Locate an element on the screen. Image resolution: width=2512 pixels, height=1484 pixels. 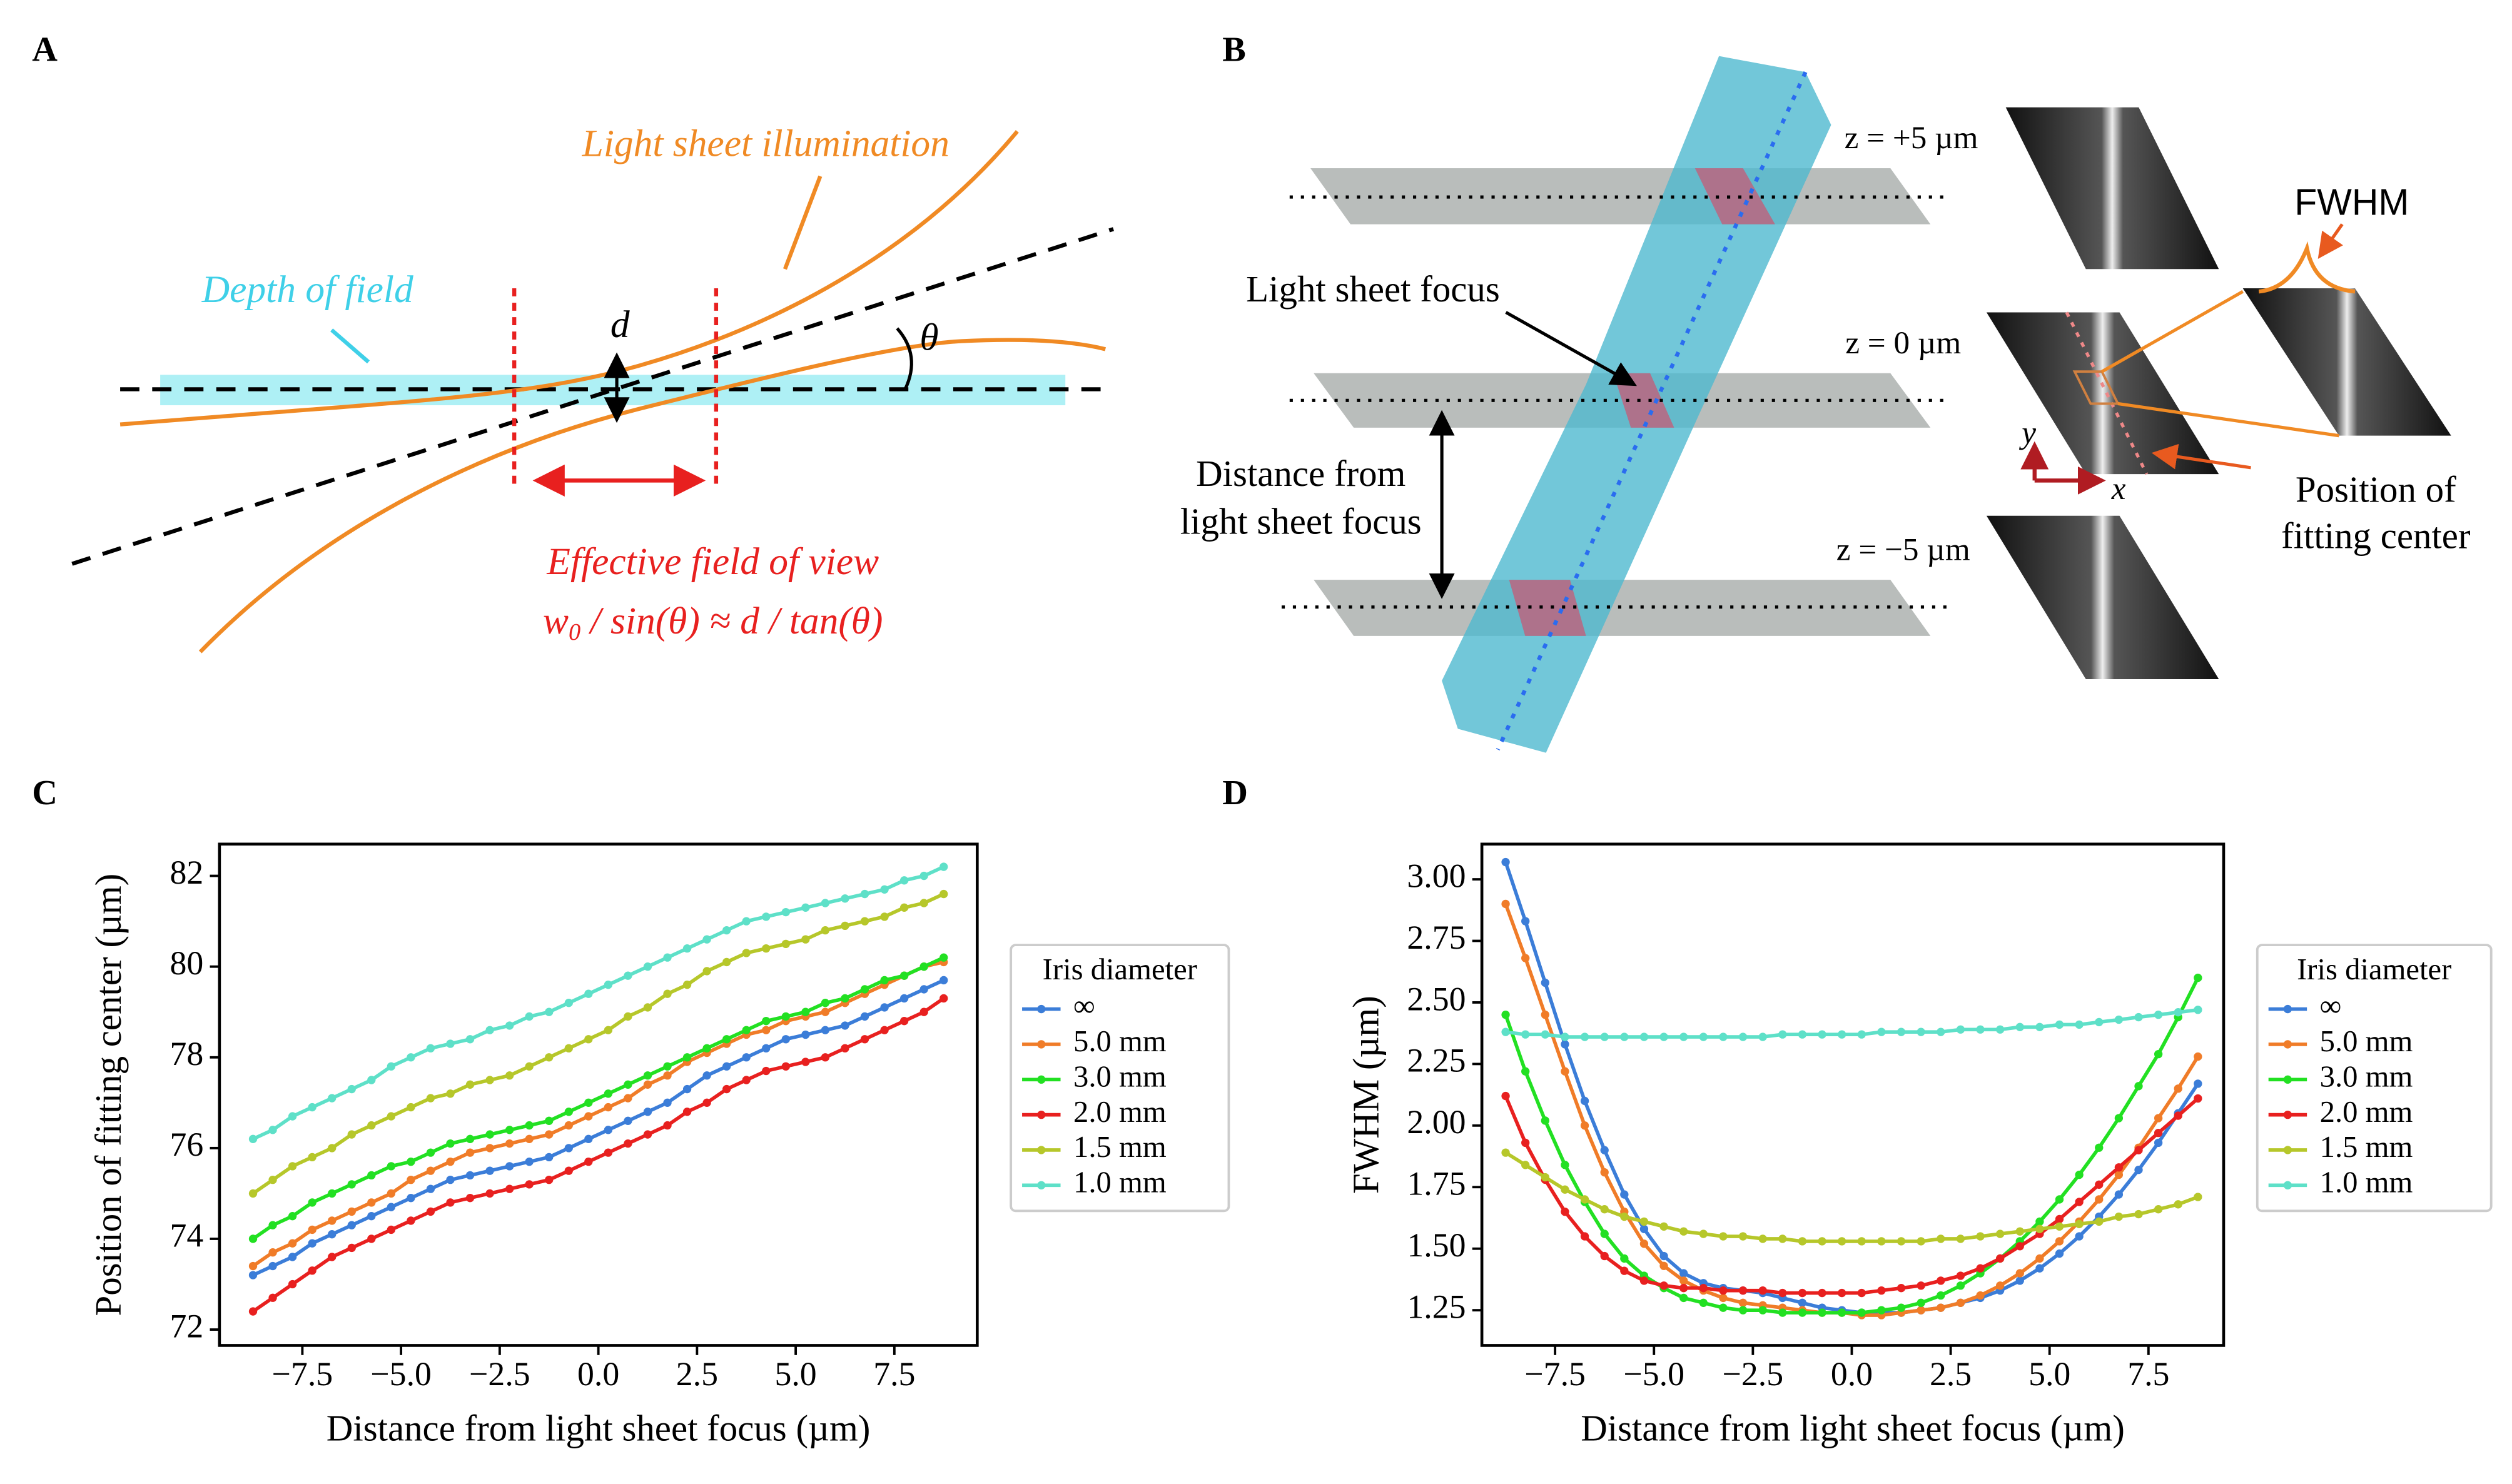
legend-label: ∞ is located at coordinates (2331, 1006).